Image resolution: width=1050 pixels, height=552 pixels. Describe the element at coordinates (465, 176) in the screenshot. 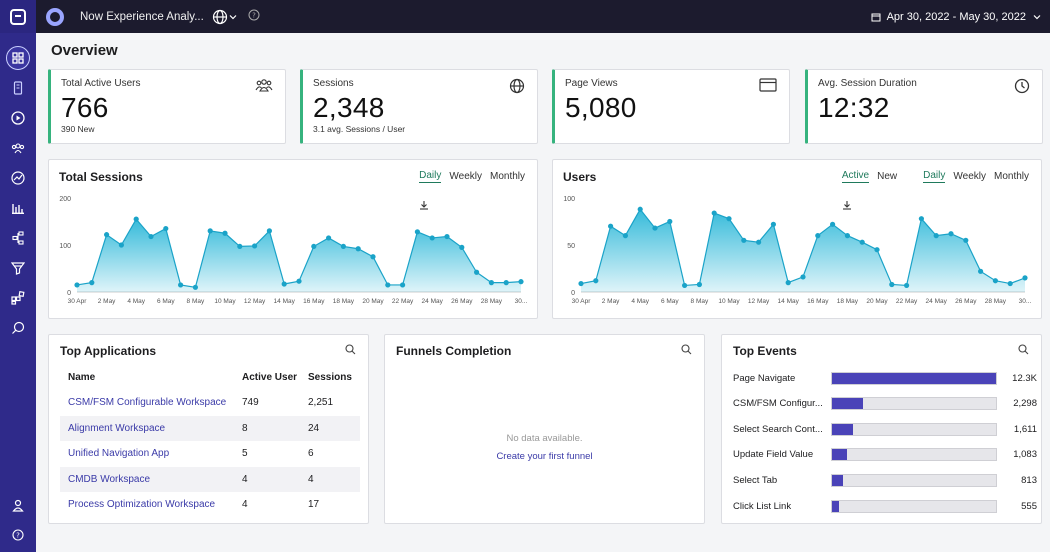

I see `toggle-weekly: Weekly` at that location.